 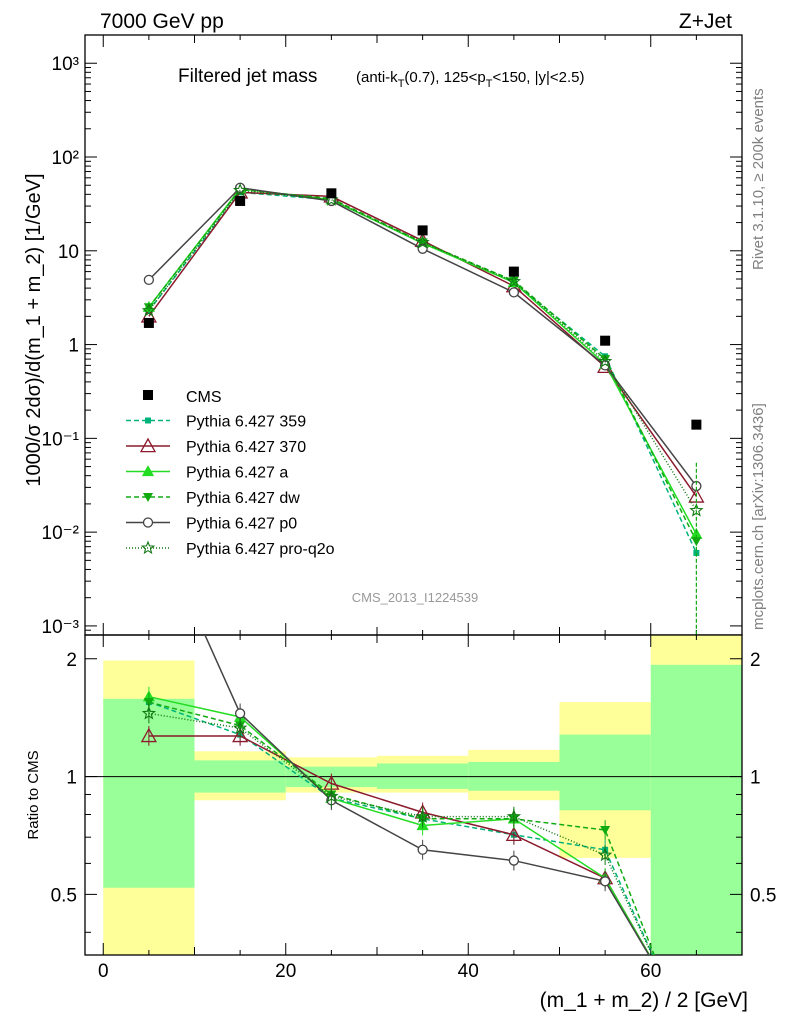 What do you see at coordinates (755, 660) in the screenshot?
I see `ratio-tick-label-right-2: 2` at bounding box center [755, 660].